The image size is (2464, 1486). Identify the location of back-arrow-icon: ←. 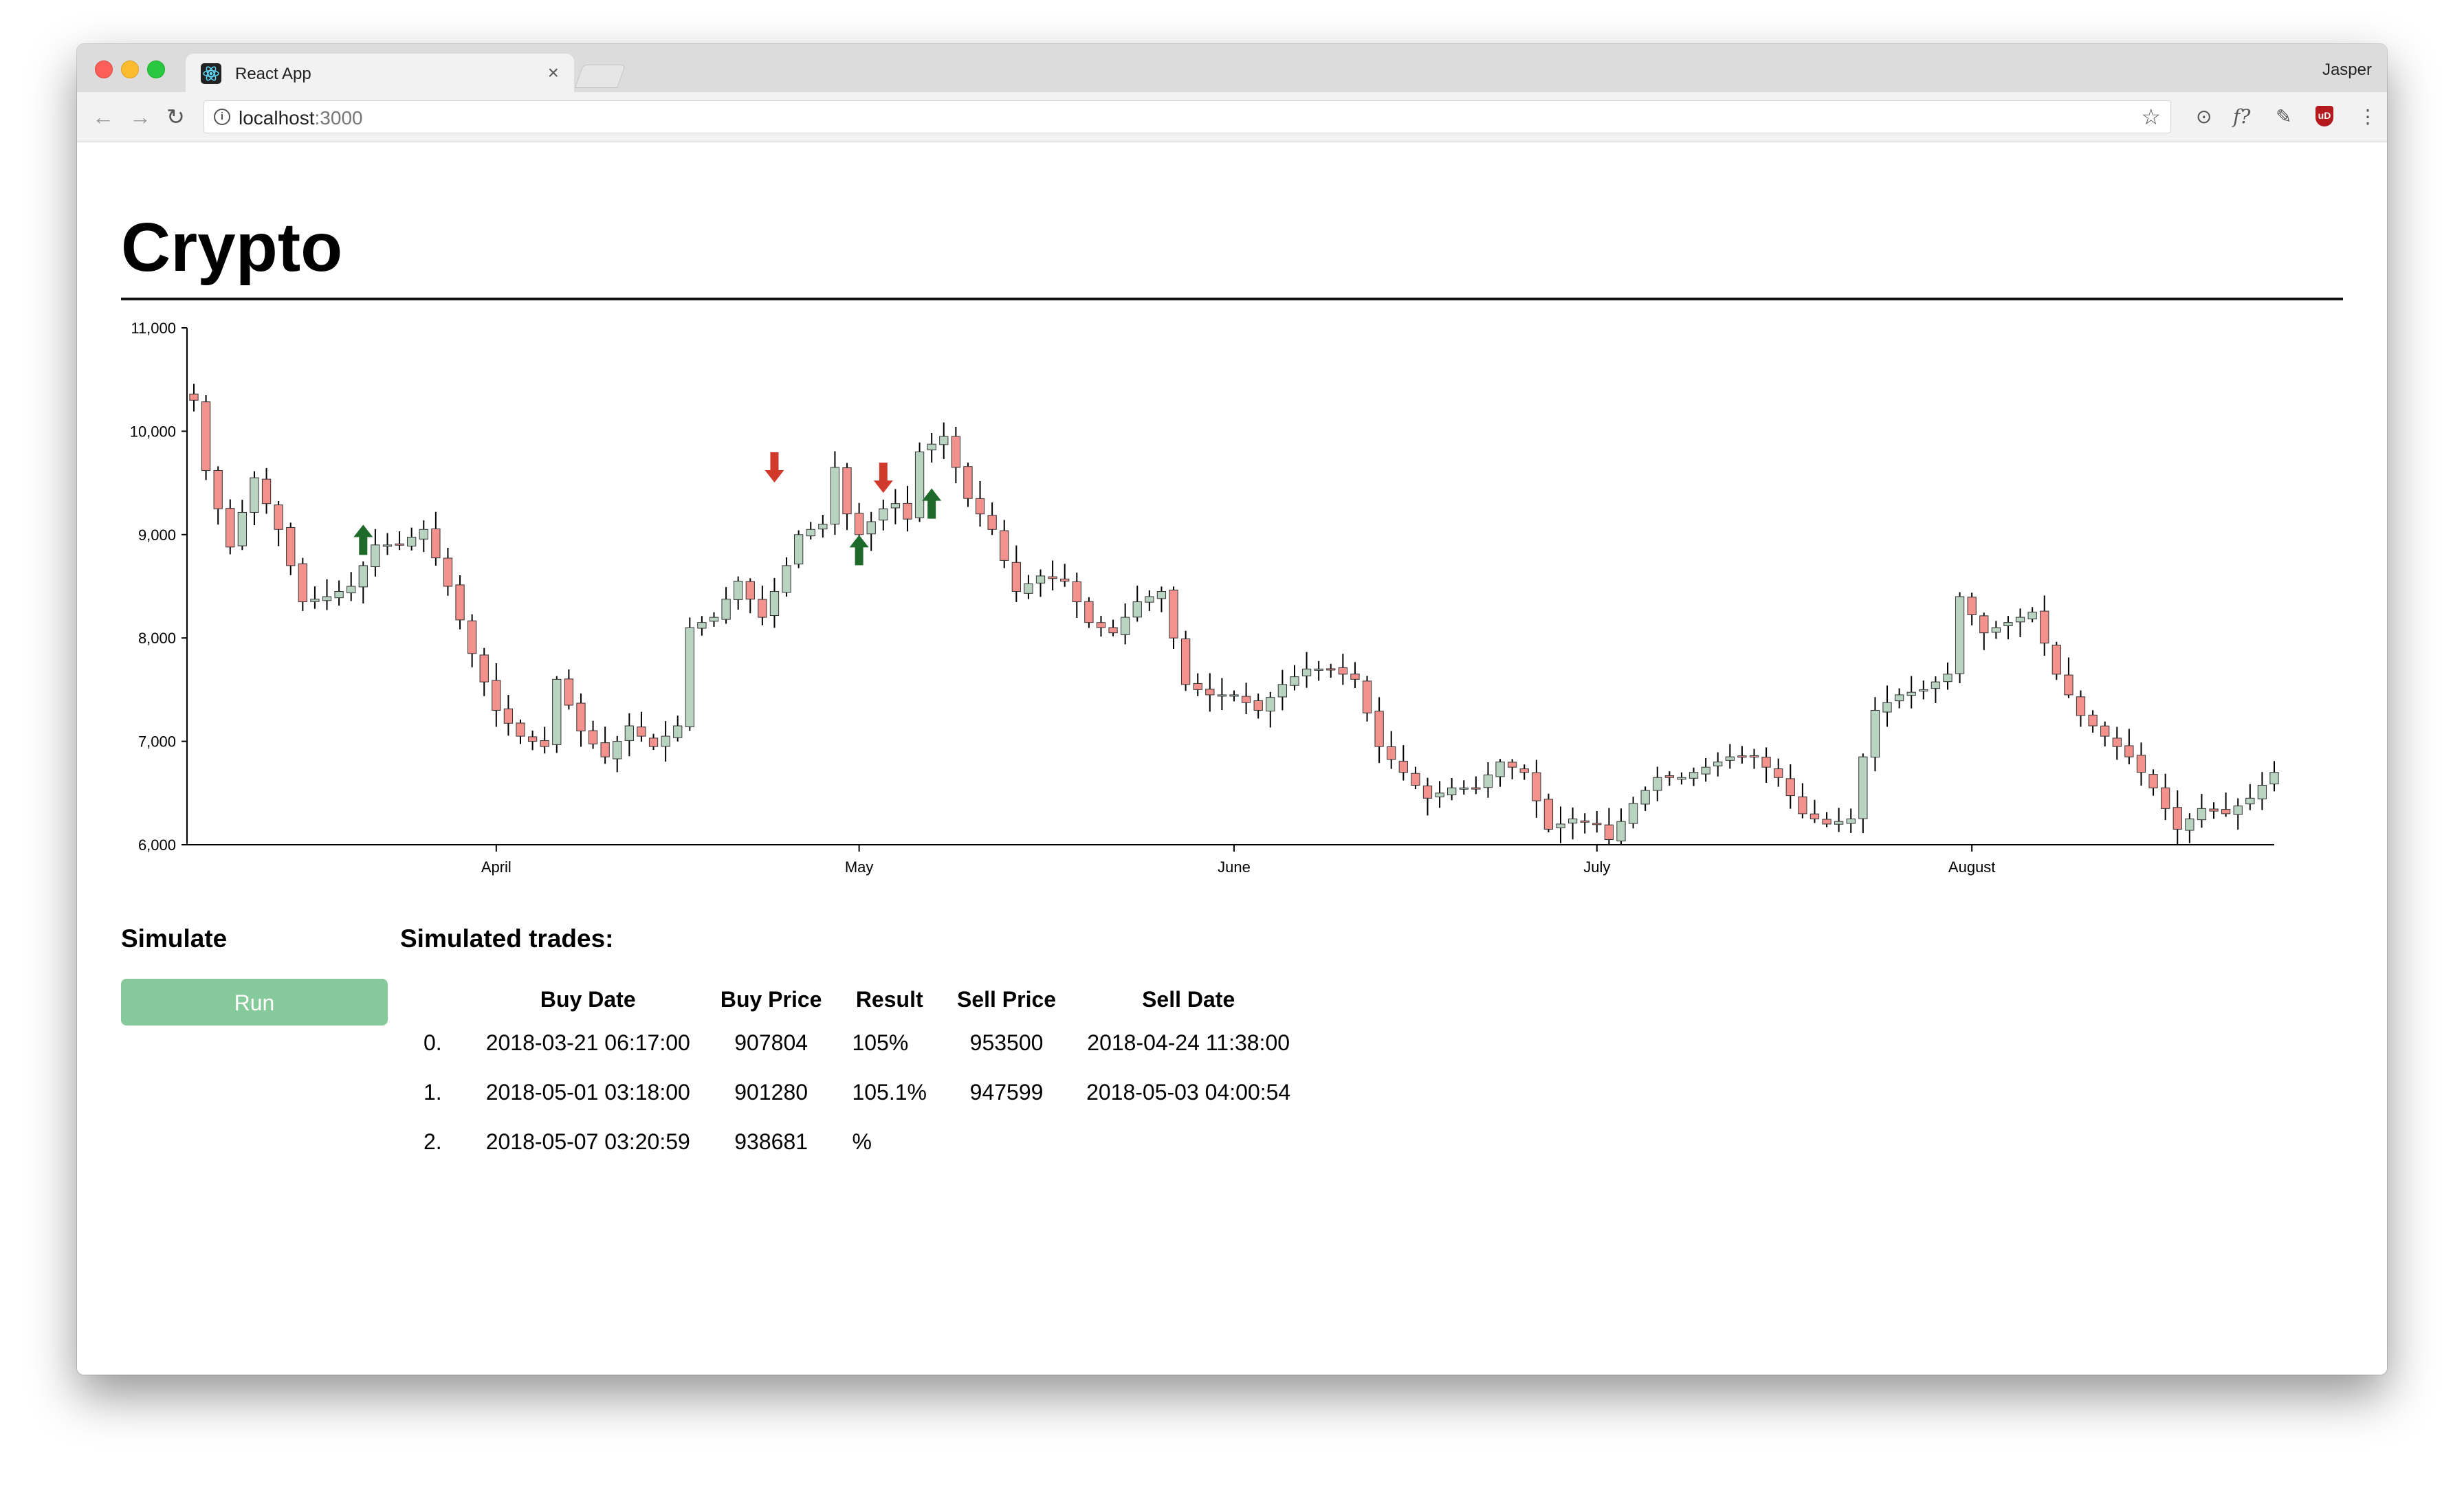
(103, 117).